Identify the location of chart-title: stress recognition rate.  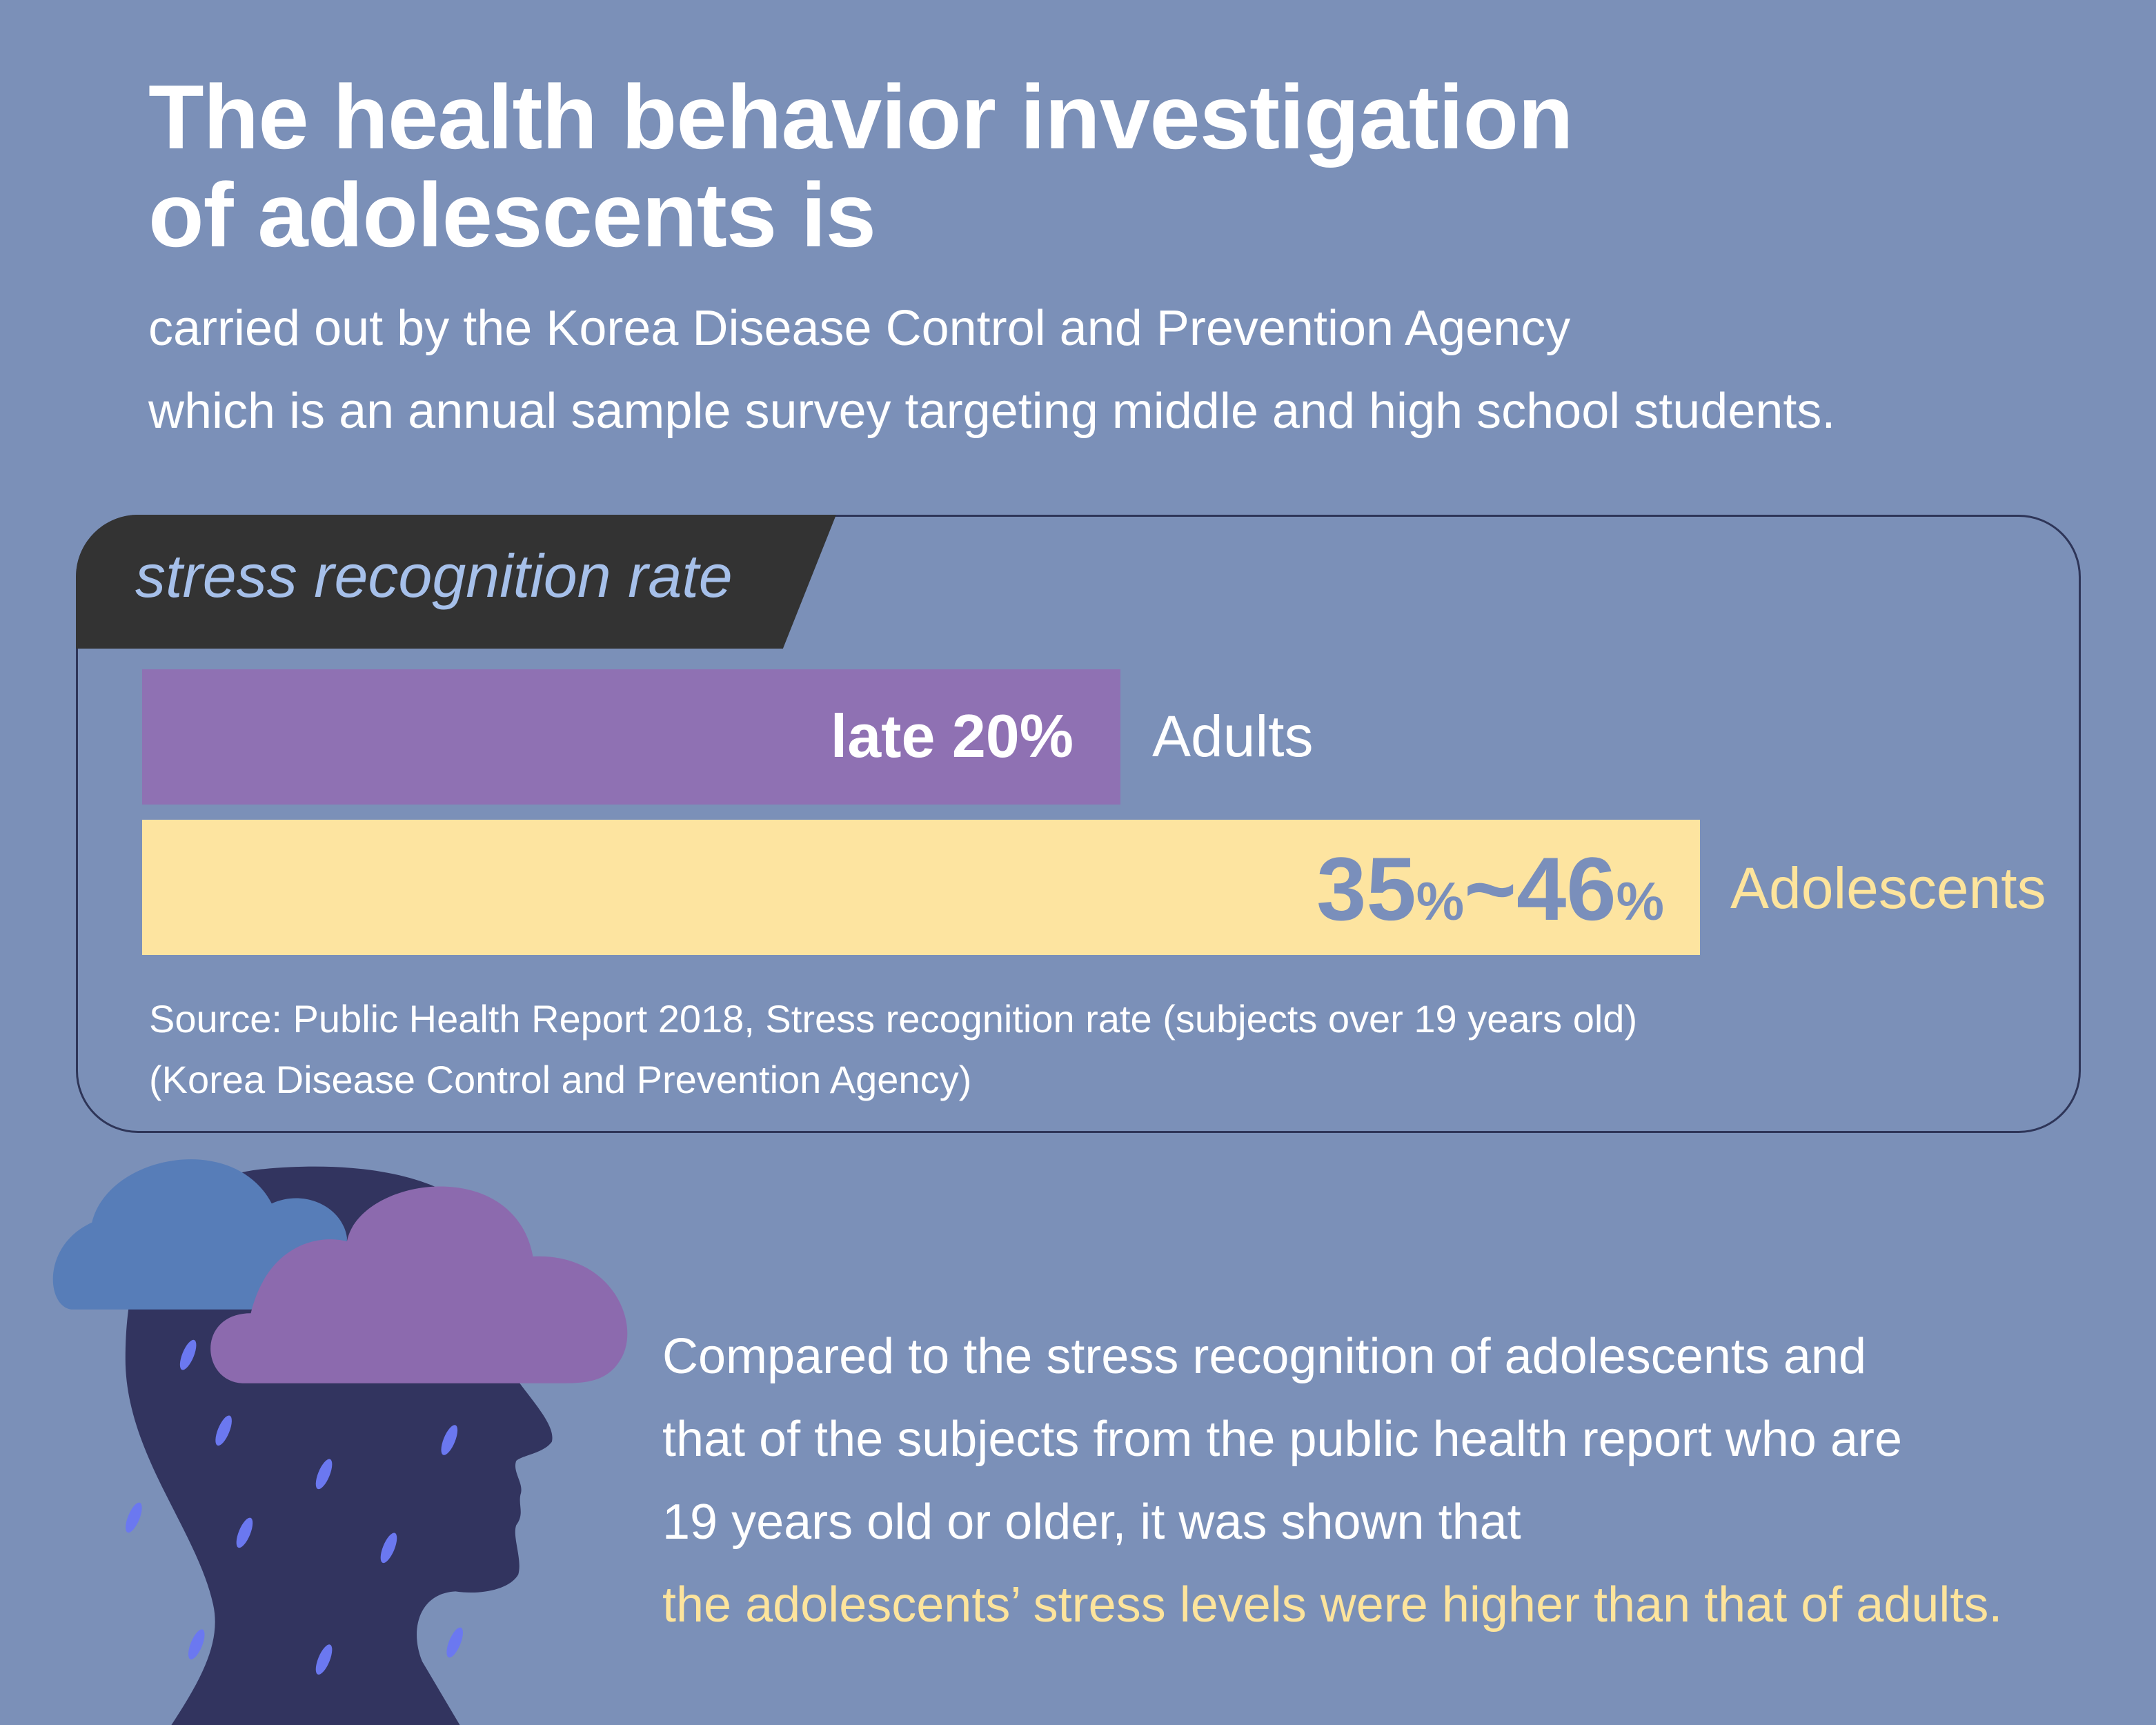
(434, 576).